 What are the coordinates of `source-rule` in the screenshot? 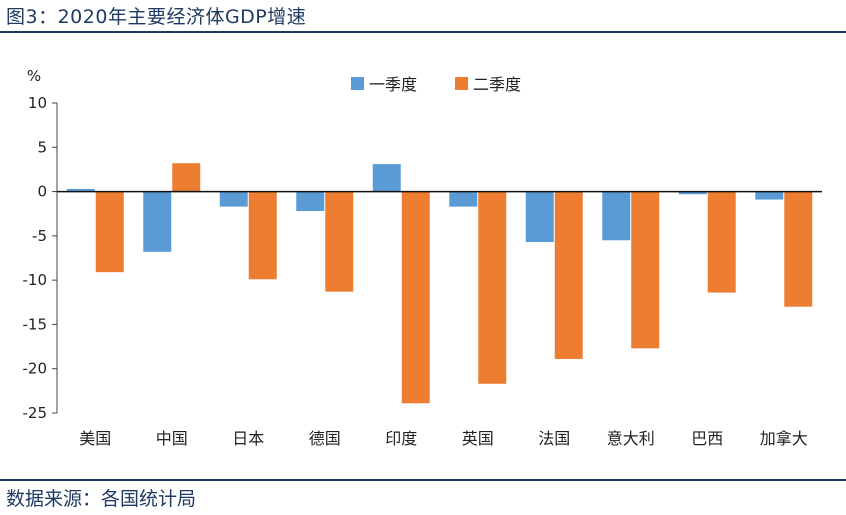 It's located at (423, 480).